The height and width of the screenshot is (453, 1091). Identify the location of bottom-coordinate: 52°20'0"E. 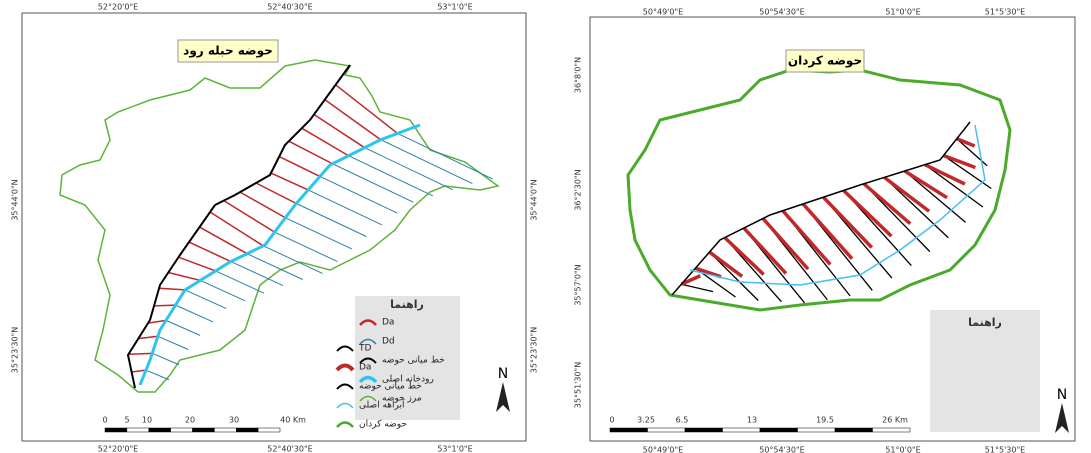
(118, 449).